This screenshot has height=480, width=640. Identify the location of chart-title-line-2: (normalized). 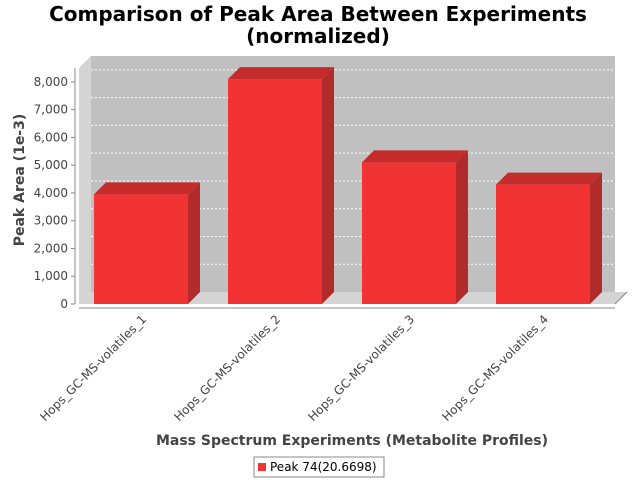
(318, 36).